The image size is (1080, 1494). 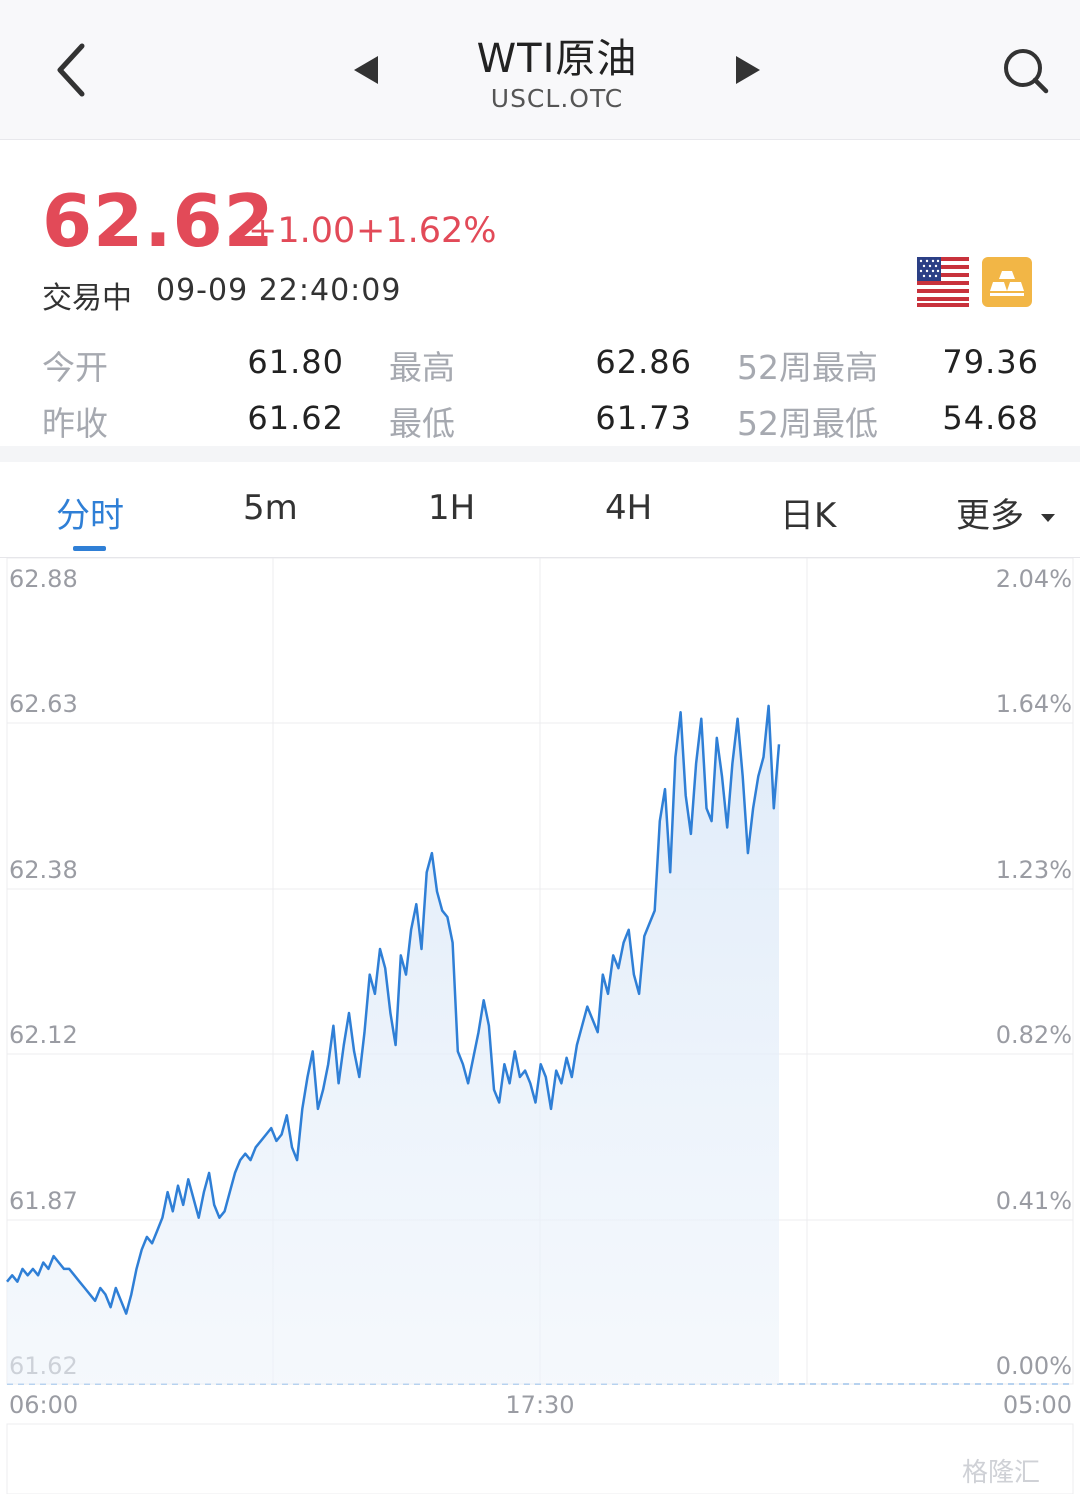 What do you see at coordinates (90, 516) in the screenshot?
I see `tab-intraday: 分时` at bounding box center [90, 516].